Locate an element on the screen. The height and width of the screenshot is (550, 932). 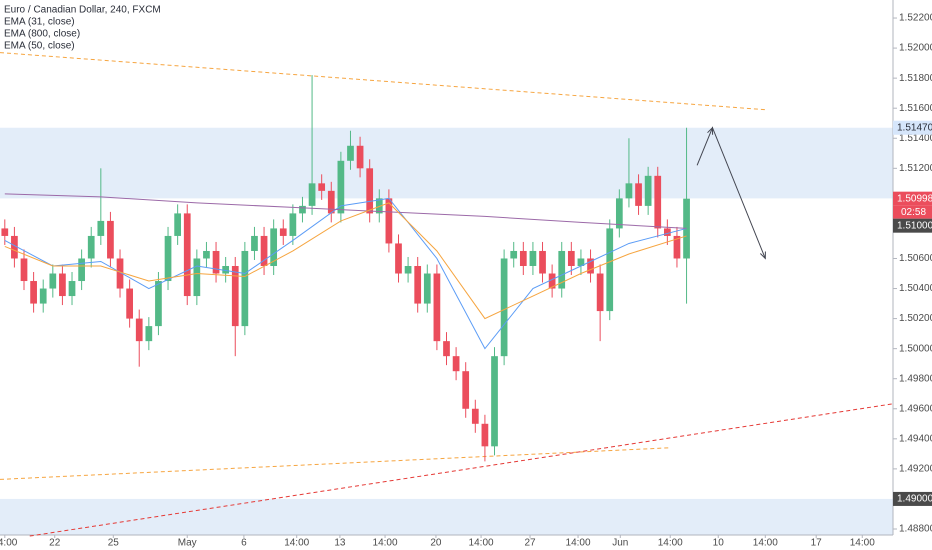
y-tick-label: 1.50200 is located at coordinates (915, 318).